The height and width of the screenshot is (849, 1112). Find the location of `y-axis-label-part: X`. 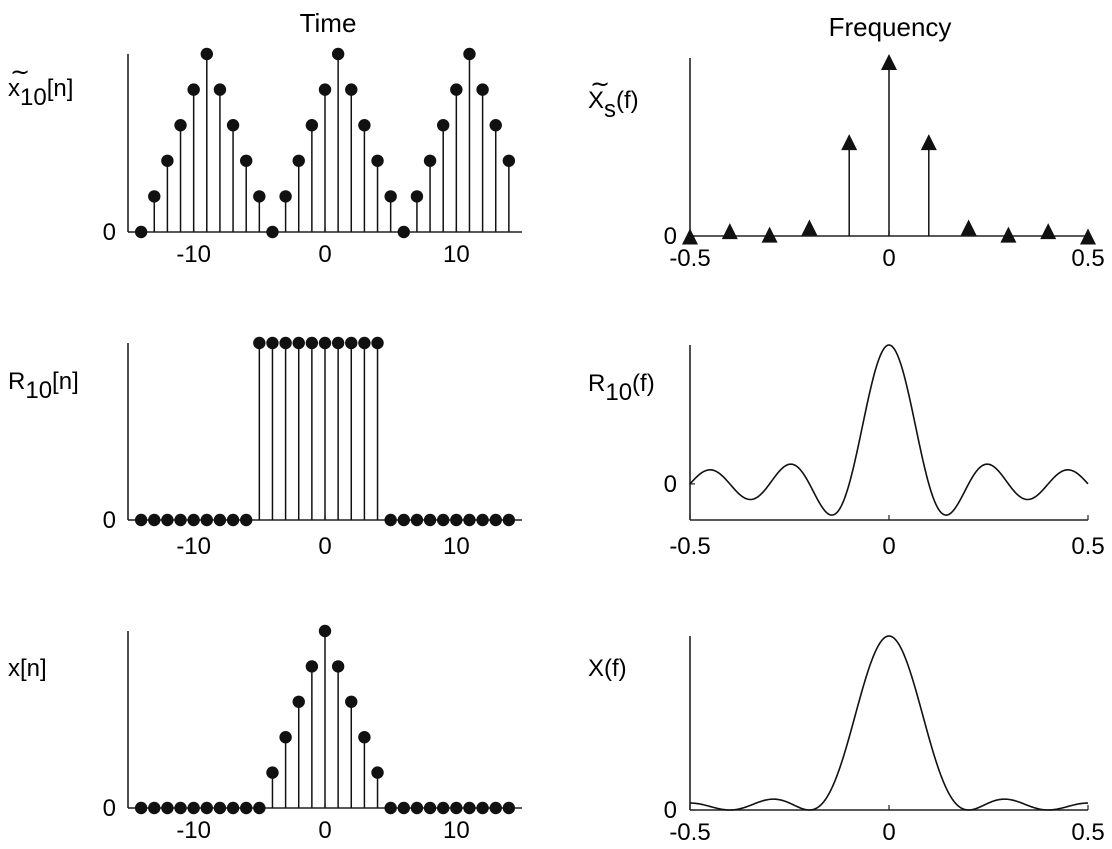

y-axis-label-part: X is located at coordinates (596, 100).